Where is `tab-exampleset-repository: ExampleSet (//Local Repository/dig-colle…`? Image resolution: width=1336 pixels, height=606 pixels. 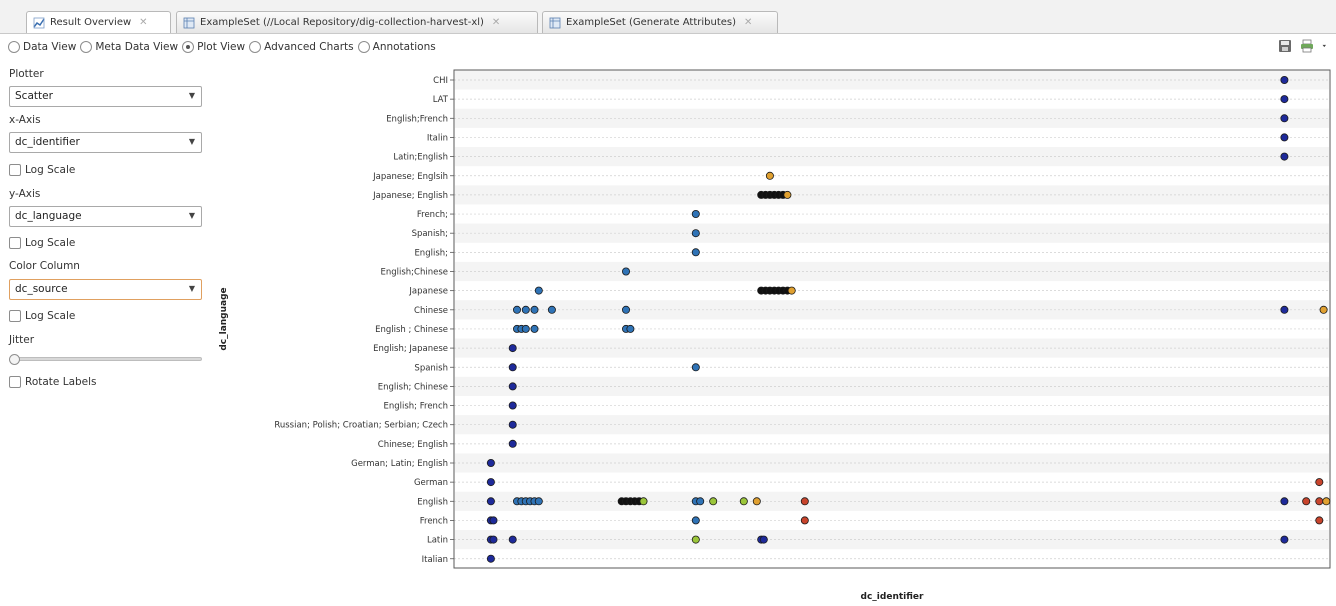 tab-exampleset-repository: ExampleSet (//Local Repository/dig-colle… is located at coordinates (357, 22).